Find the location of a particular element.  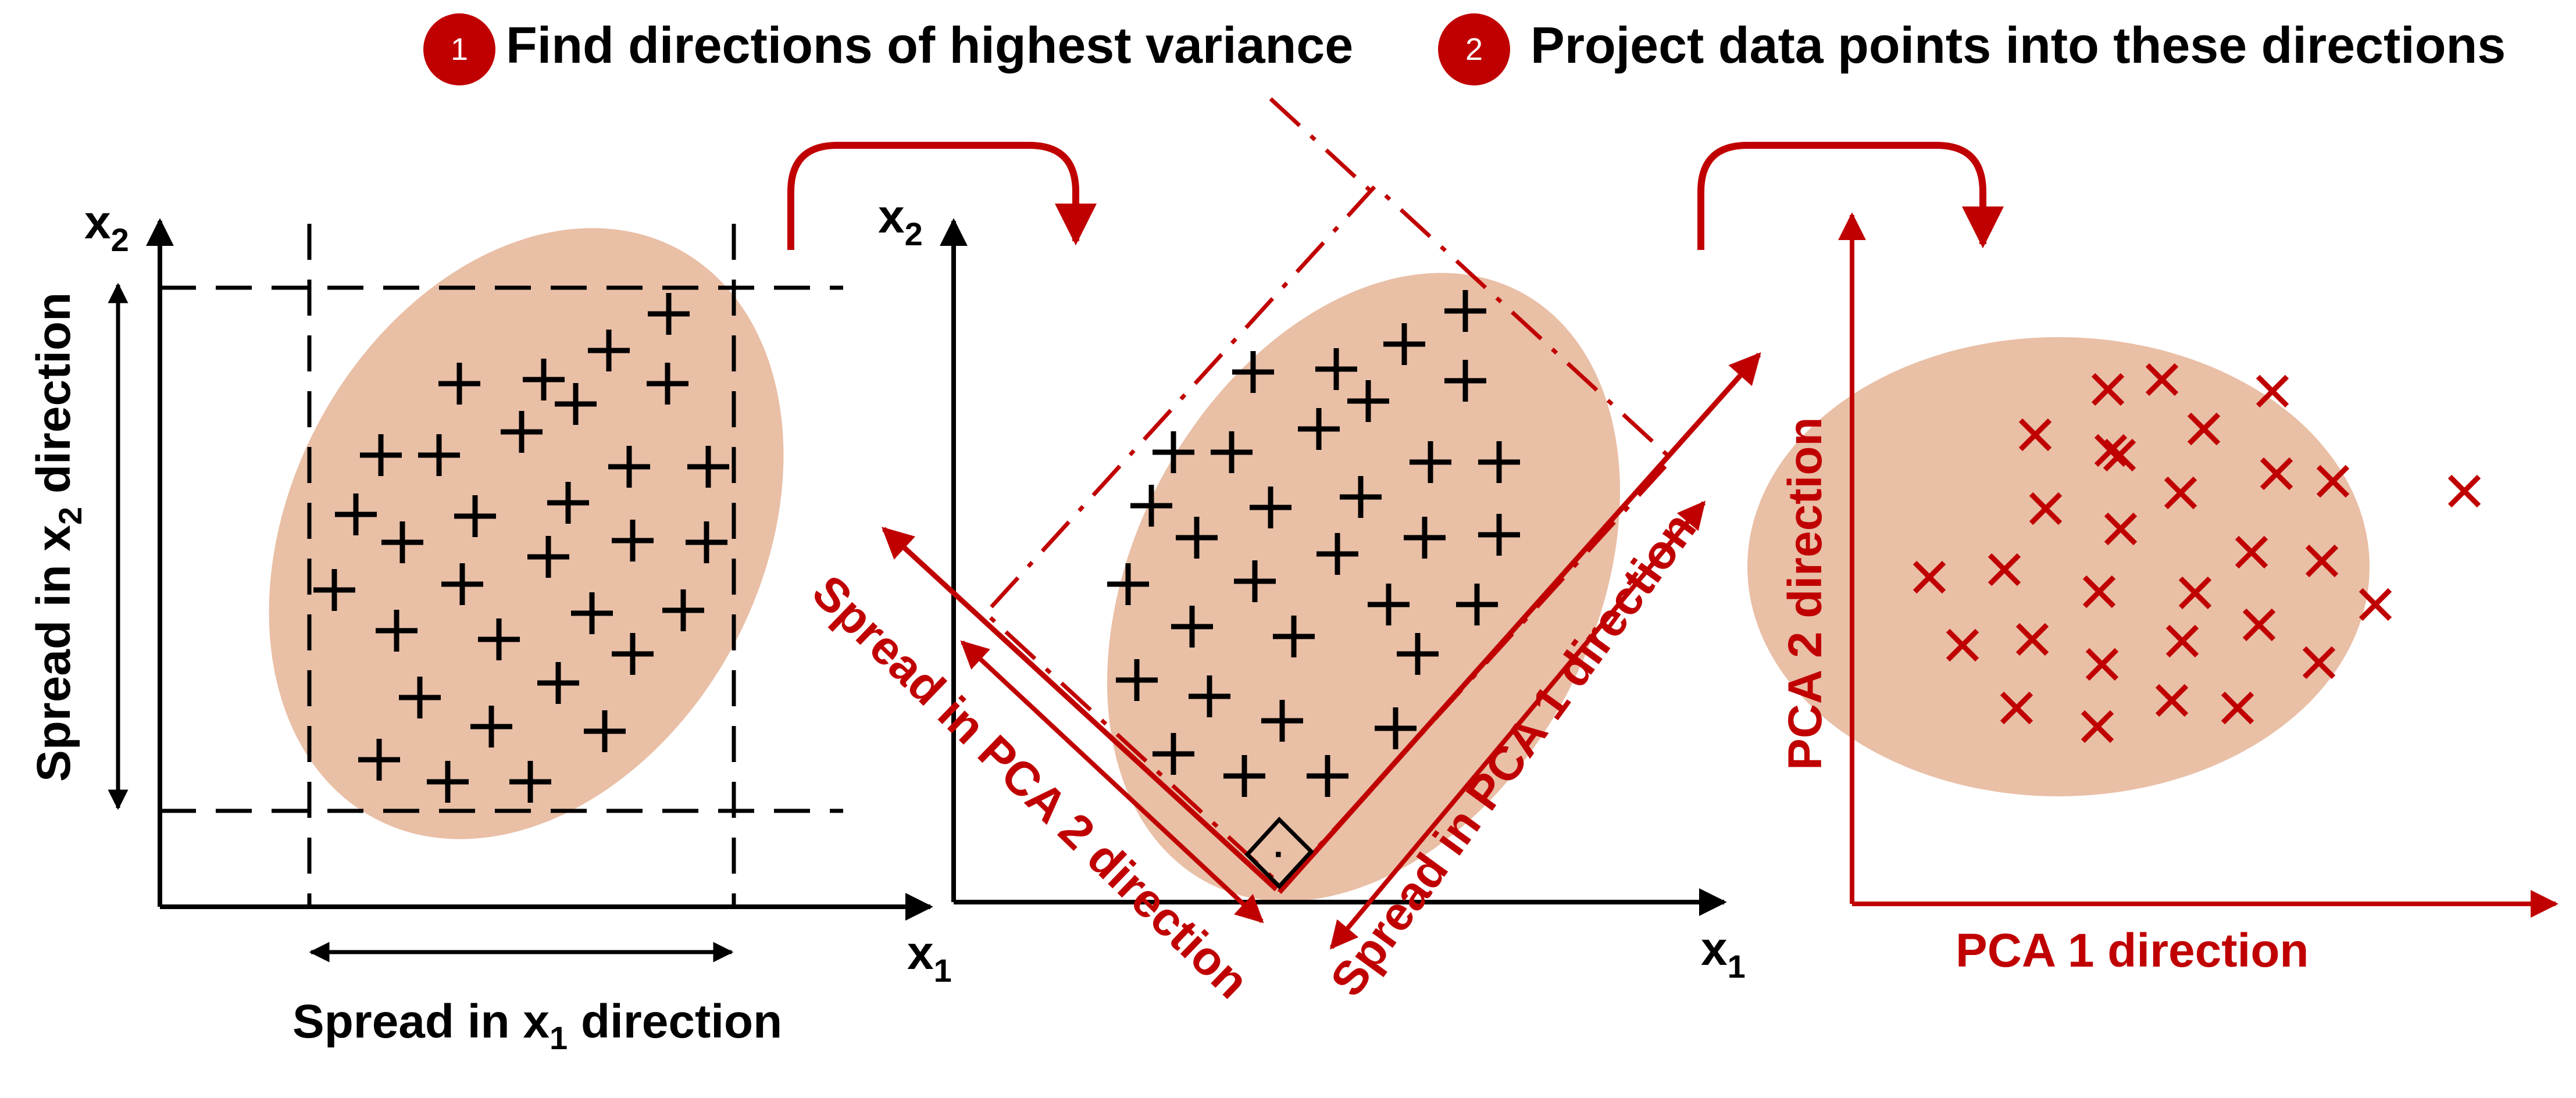

step-2-badge is located at coordinates (1474, 49).